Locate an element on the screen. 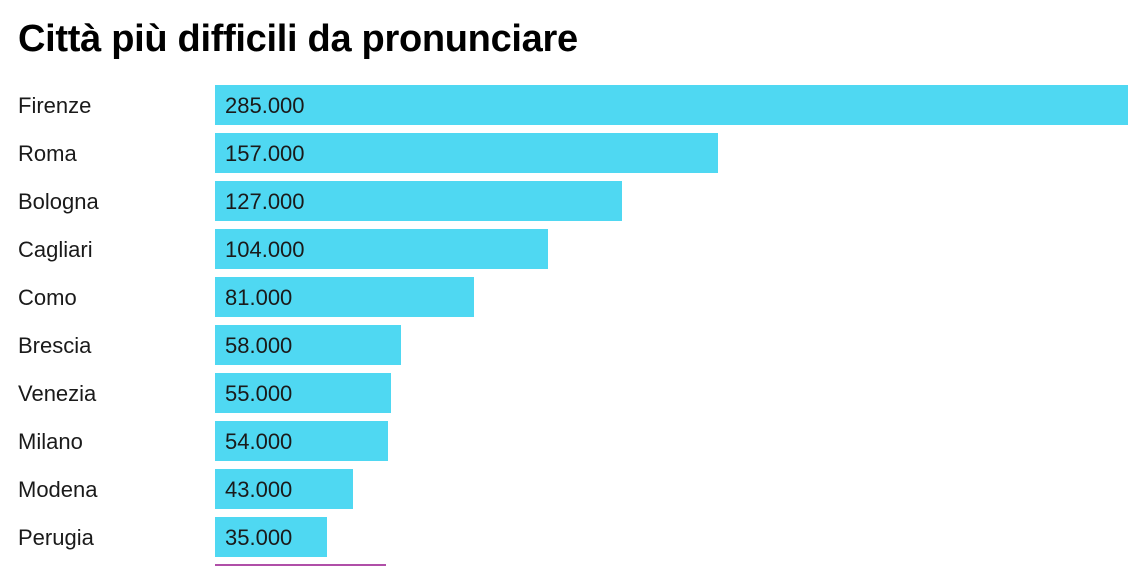  category-label: Milano is located at coordinates (50, 441).